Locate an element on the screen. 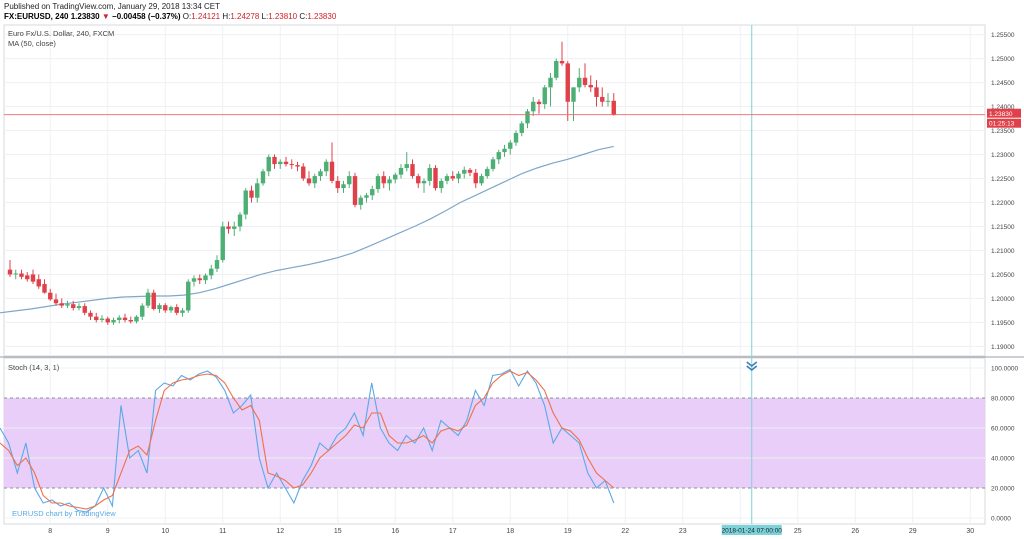 Image resolution: width=1024 pixels, height=539 pixels. close-label: C: is located at coordinates (303, 16).